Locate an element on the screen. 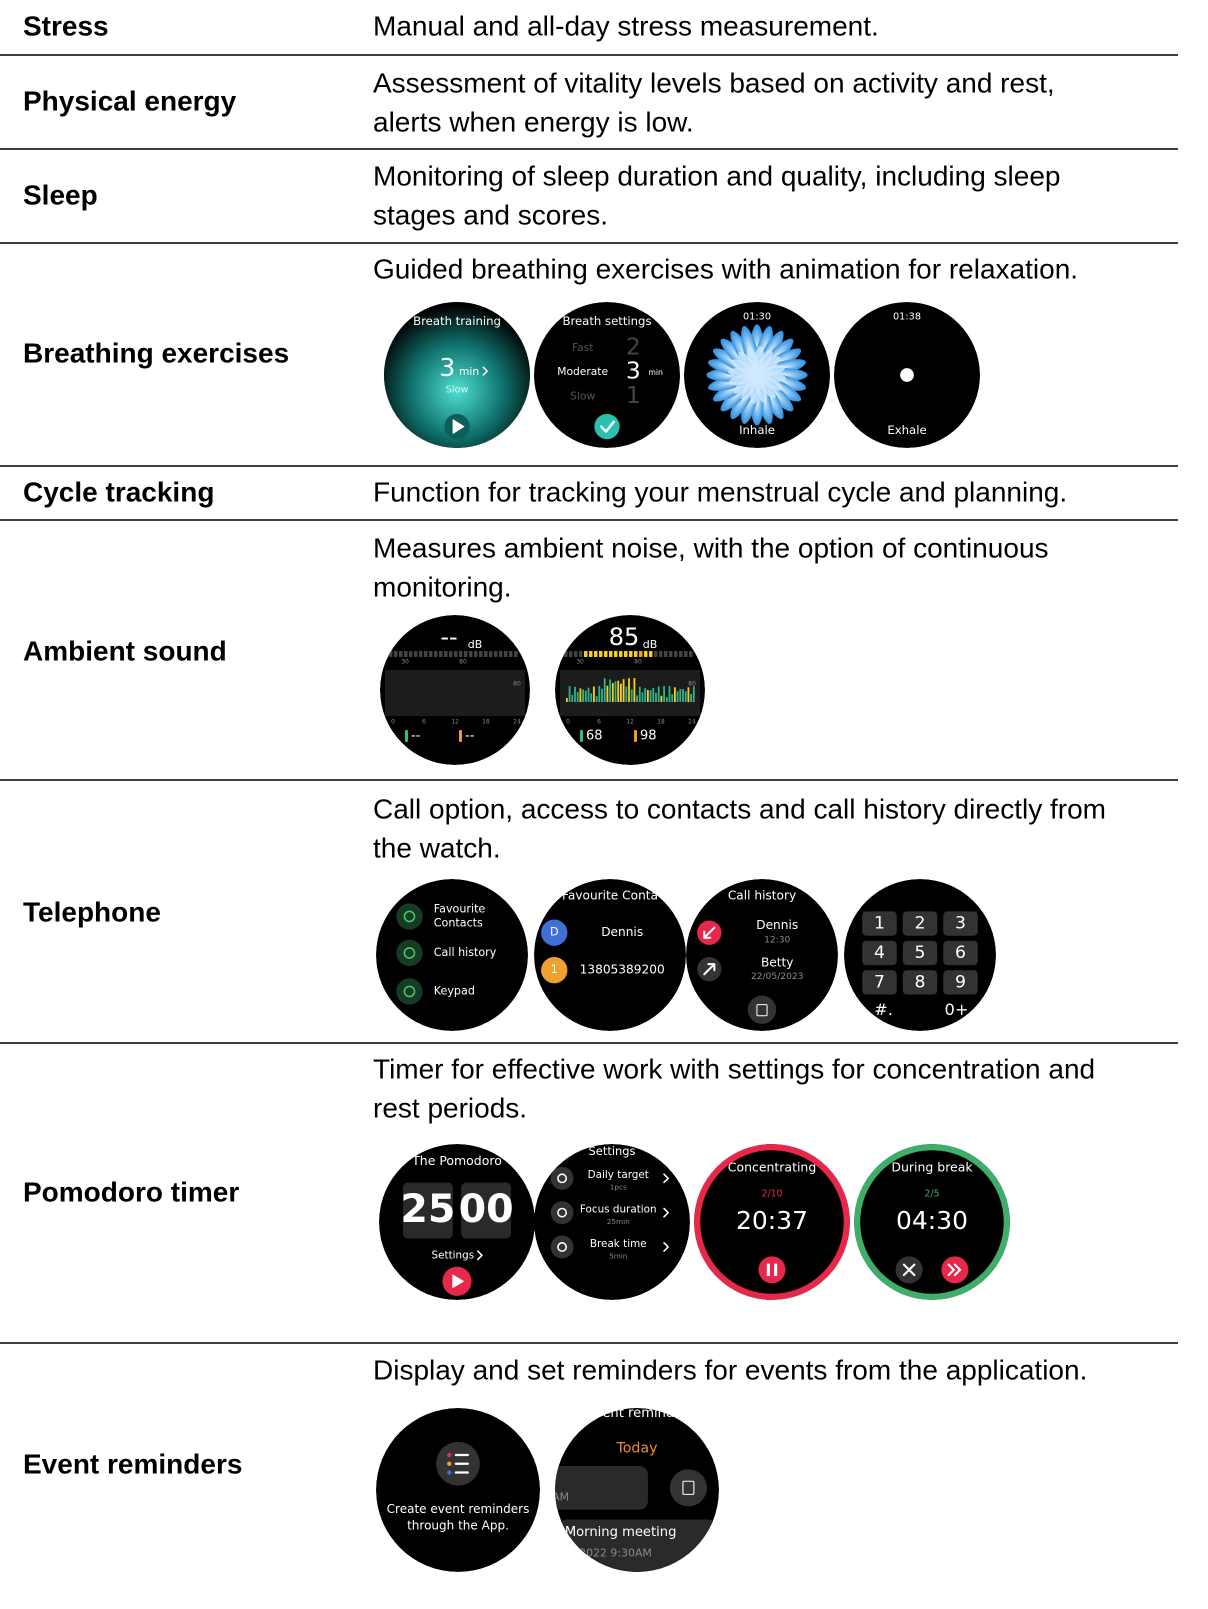 This screenshot has height=1609, width=1208. watch-screen: 01:30 Inhale is located at coordinates (757, 375).